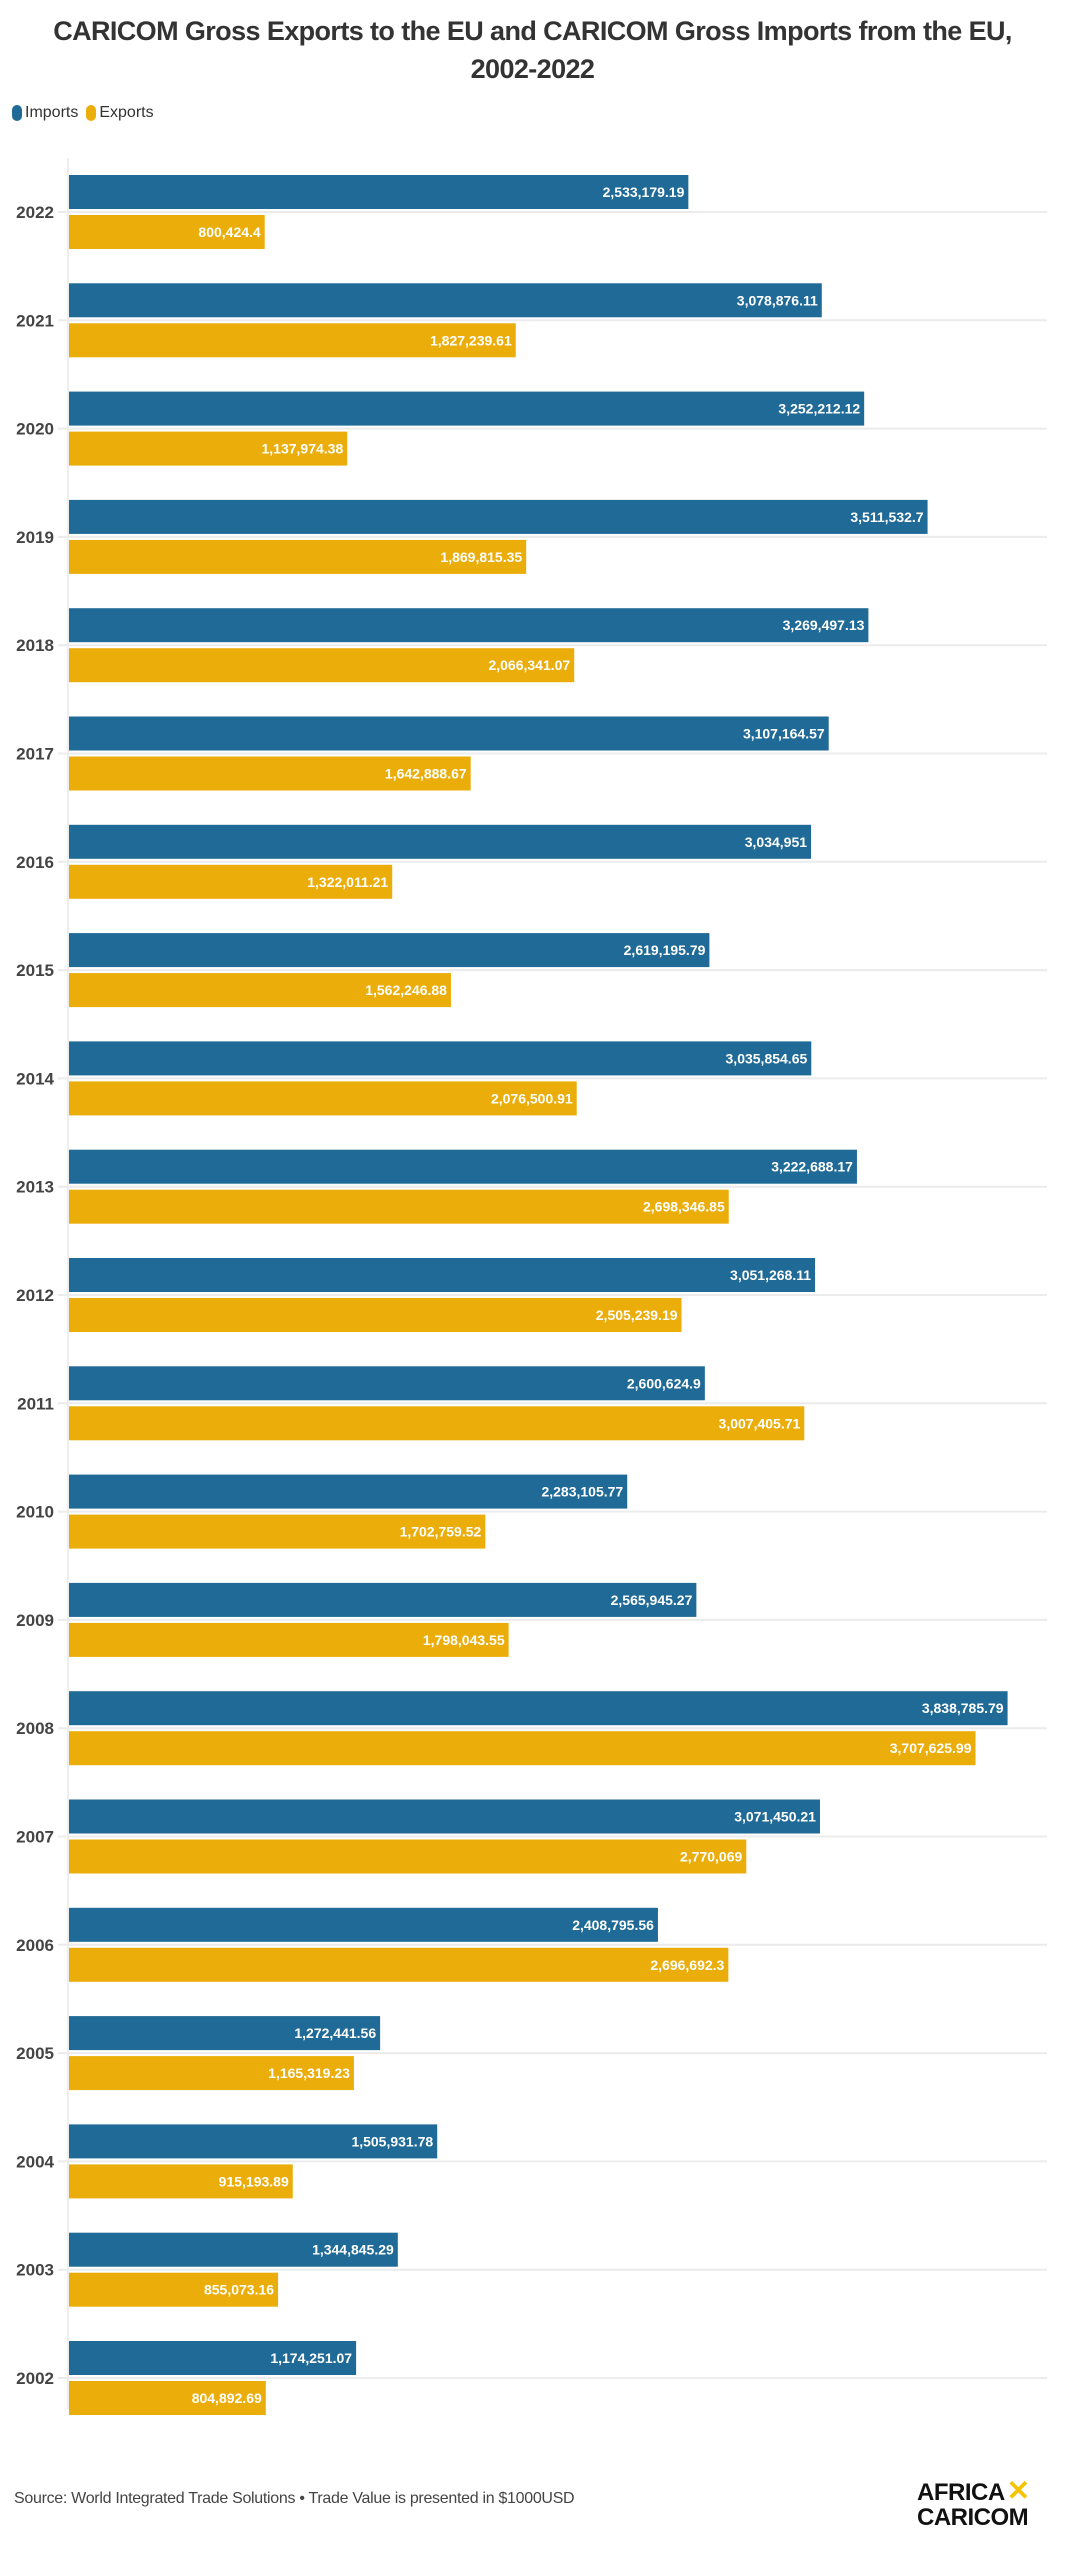 The width and height of the screenshot is (1065, 2560). Describe the element at coordinates (767, 1058) in the screenshot. I see `data-label-imports: 3,035,854.65` at that location.